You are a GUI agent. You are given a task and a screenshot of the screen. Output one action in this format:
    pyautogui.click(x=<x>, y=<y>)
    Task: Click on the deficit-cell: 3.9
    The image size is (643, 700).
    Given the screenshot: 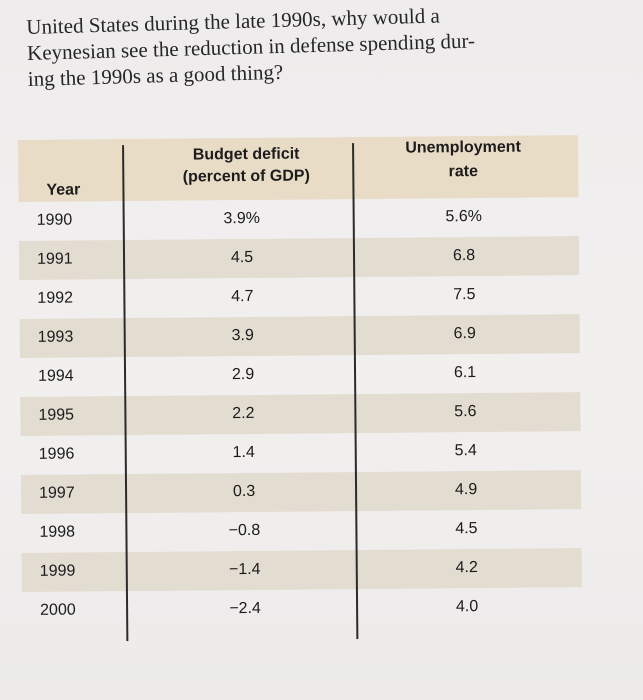 What is the action you would take?
    pyautogui.click(x=242, y=335)
    